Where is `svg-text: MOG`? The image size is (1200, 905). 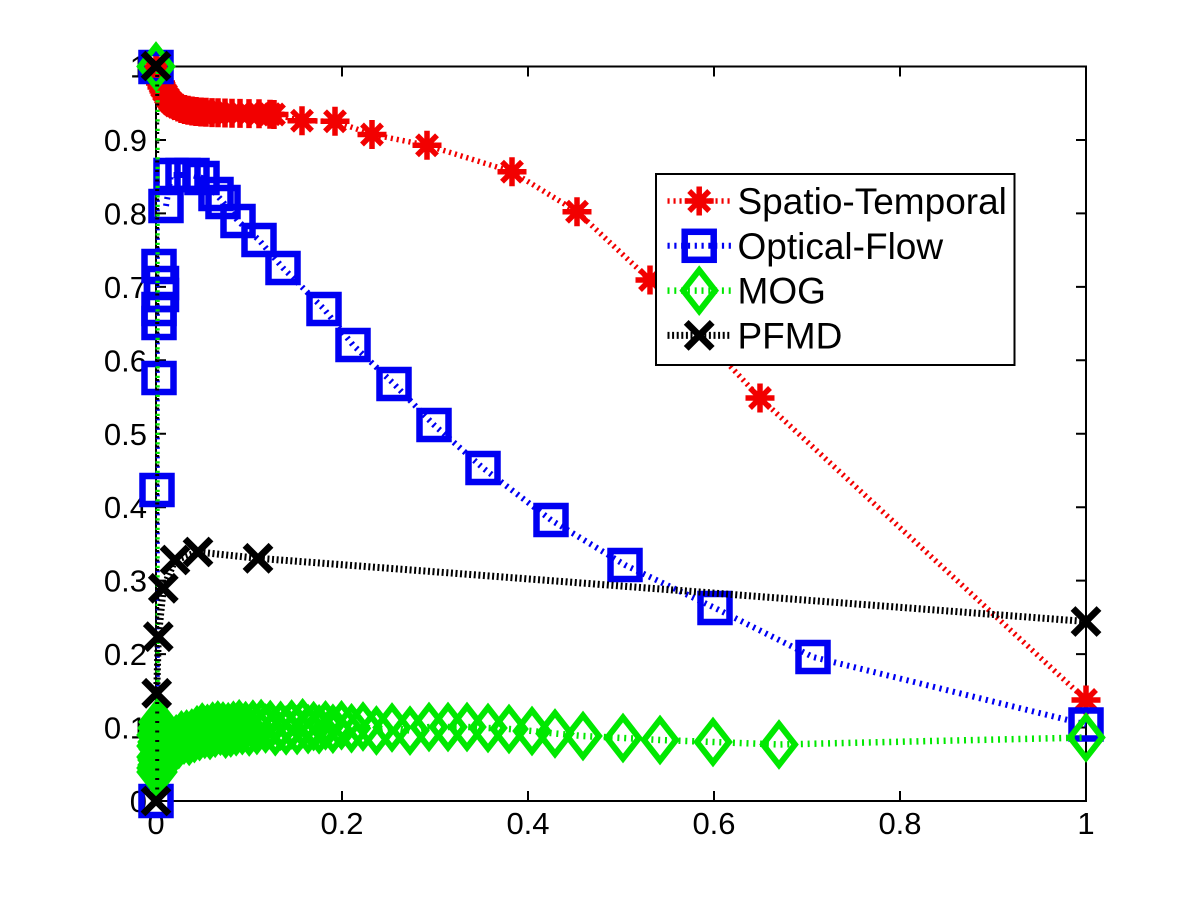
svg-text: MOG is located at coordinates (782, 291).